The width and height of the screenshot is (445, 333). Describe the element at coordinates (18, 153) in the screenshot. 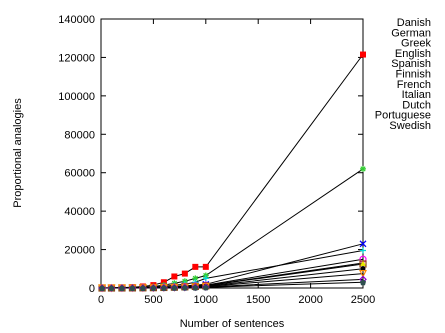

I see `y-axis-label: Proportional analogies` at that location.